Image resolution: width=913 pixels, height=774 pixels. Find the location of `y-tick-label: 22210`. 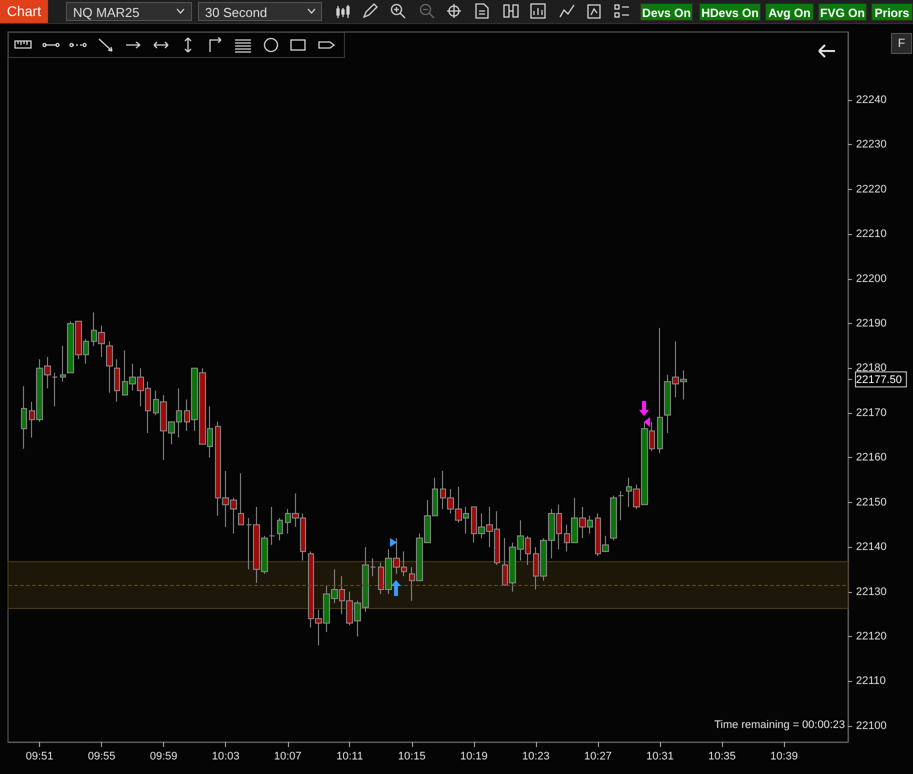

y-tick-label: 22210 is located at coordinates (871, 234).